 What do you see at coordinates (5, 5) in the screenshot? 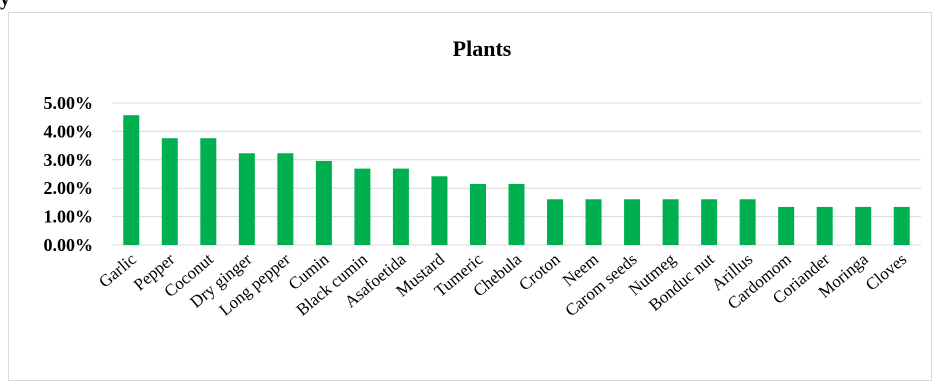
I see `top-text: y` at bounding box center [5, 5].